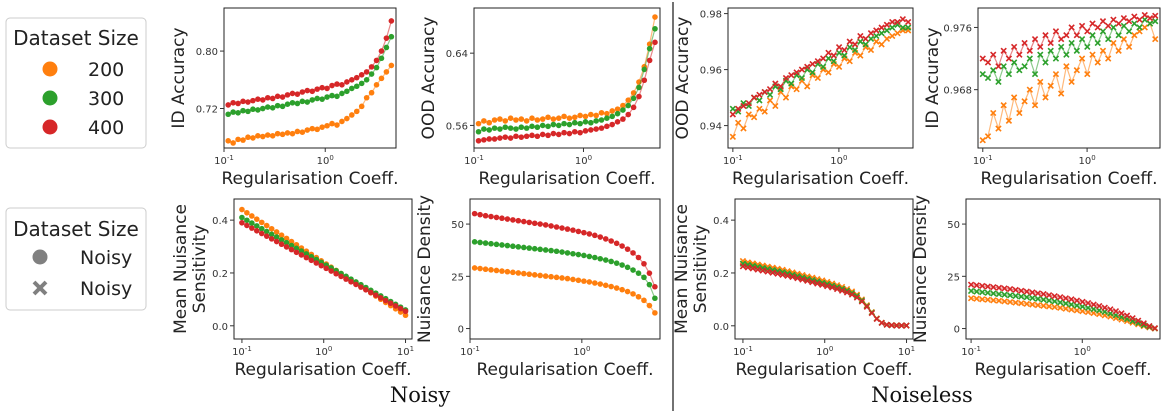  Describe the element at coordinates (461, 330) in the screenshot. I see `y-tick-label: 0` at that location.